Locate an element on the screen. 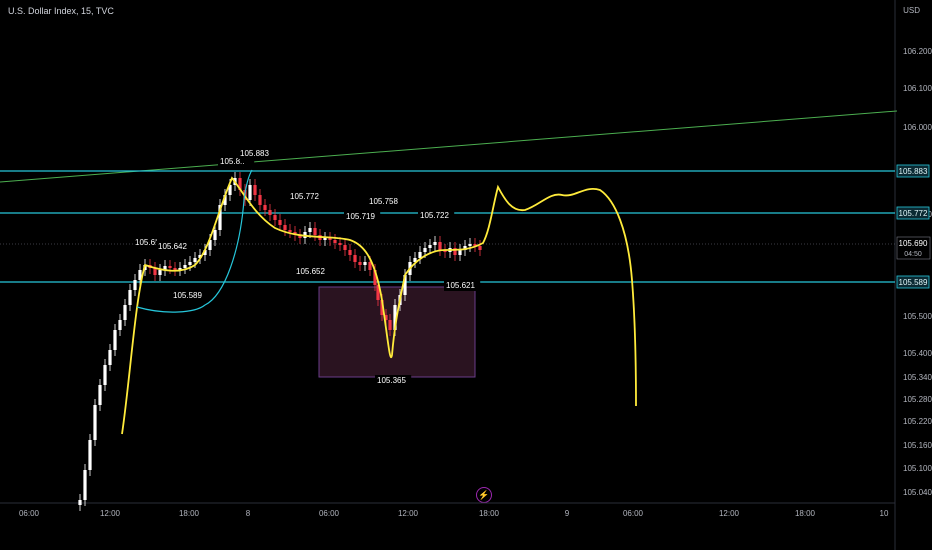 The height and width of the screenshot is (550, 932). y-tick-label: 106.200 is located at coordinates (917, 51).